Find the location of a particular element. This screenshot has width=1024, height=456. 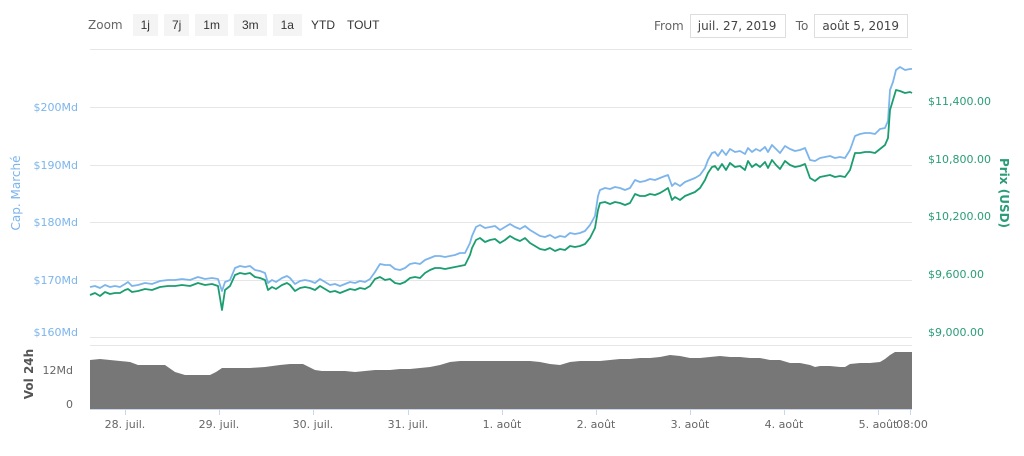

zoom-all-button: TOUT is located at coordinates (363, 25).